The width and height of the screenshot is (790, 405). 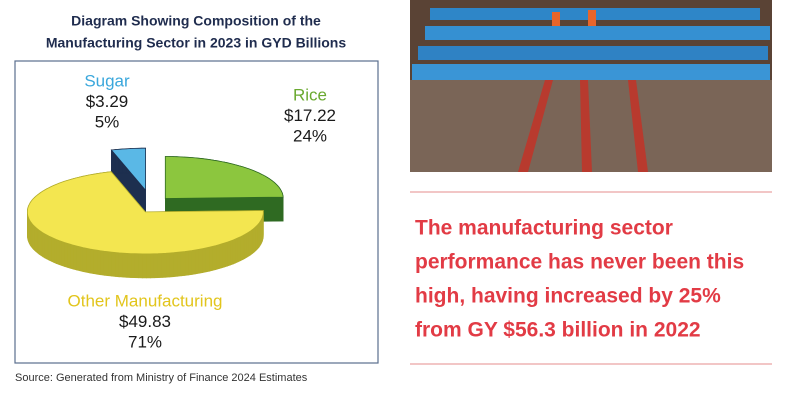 What do you see at coordinates (224, 178) in the screenshot?
I see `slice-top` at bounding box center [224, 178].